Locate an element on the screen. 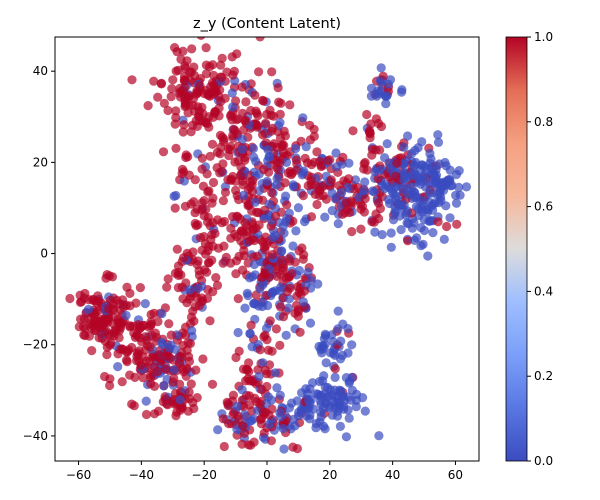 The height and width of the screenshot is (500, 600). x-tick-label: 0 is located at coordinates (267, 475).